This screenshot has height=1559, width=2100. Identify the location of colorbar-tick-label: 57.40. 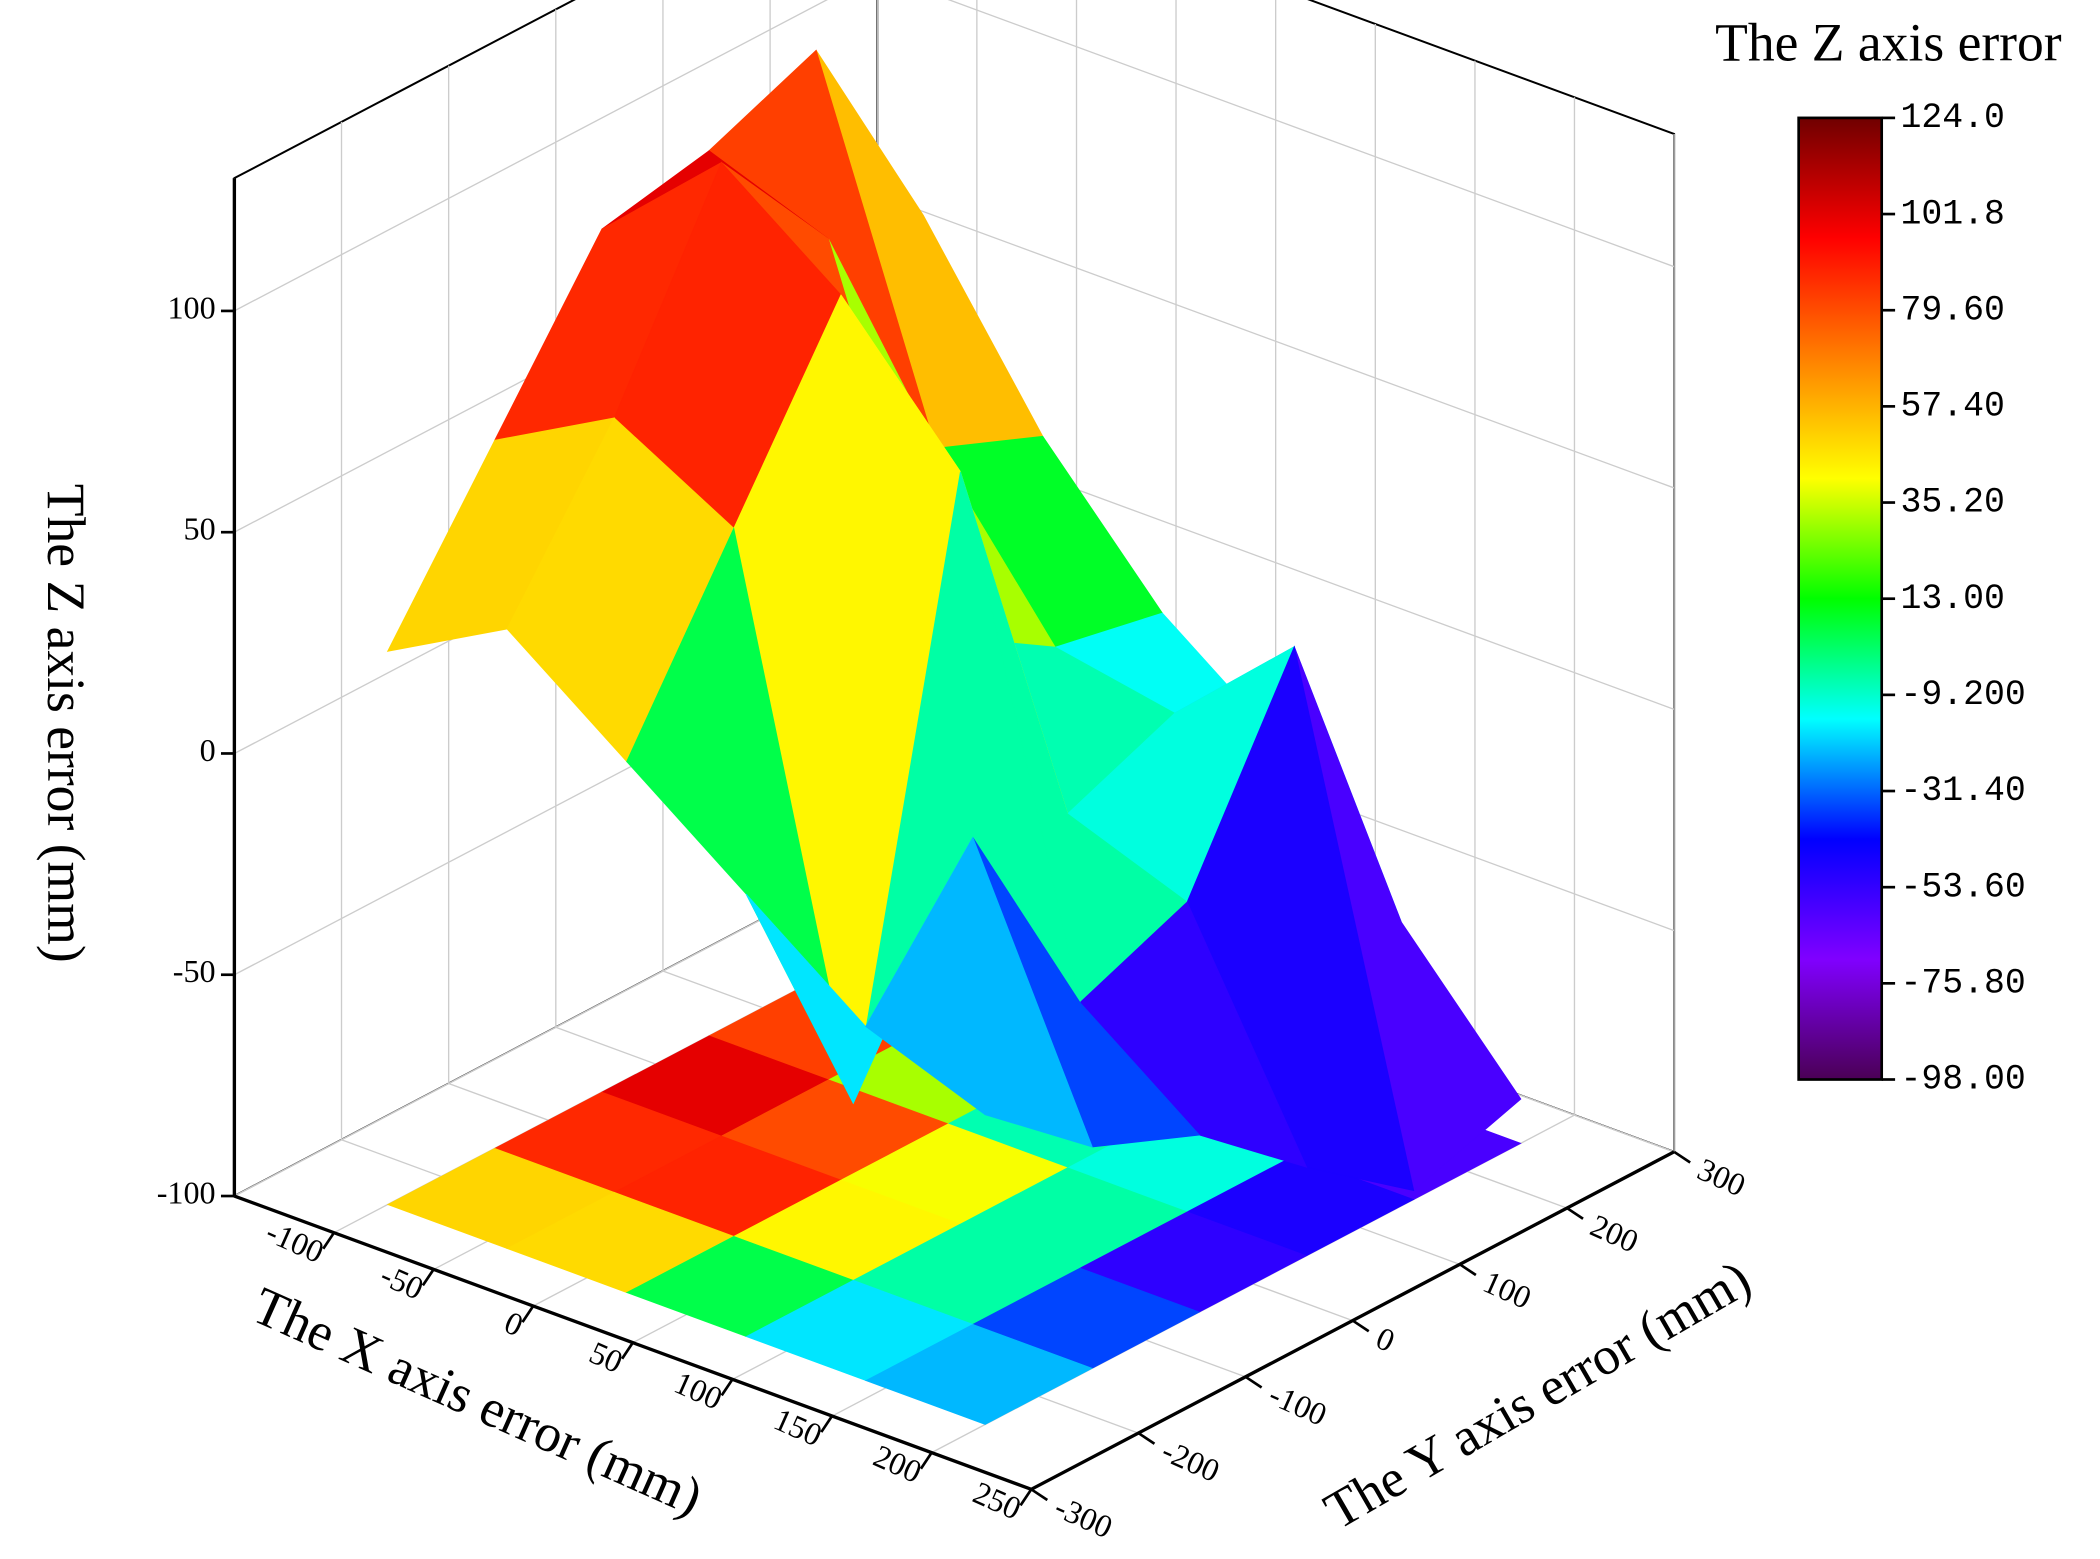
(1952, 407).